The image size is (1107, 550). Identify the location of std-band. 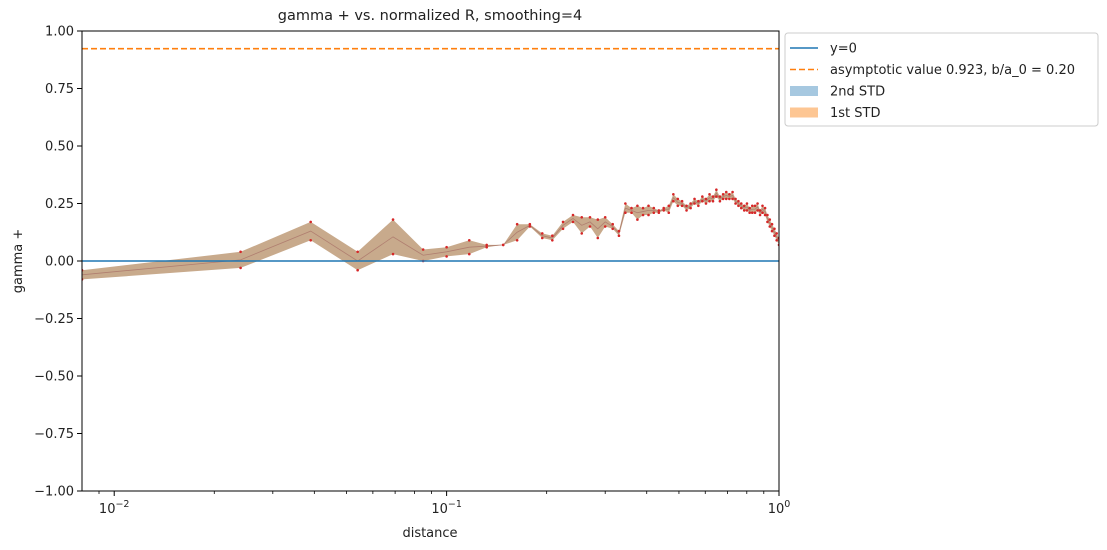
(430, 234).